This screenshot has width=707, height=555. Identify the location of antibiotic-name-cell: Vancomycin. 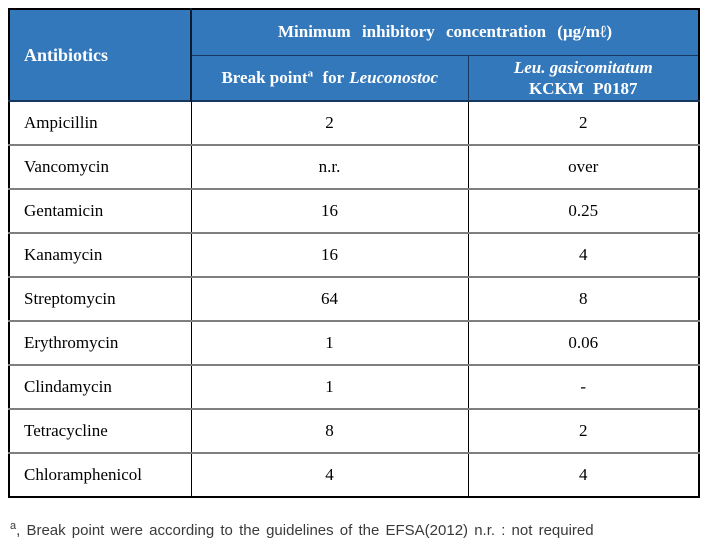
(100, 167).